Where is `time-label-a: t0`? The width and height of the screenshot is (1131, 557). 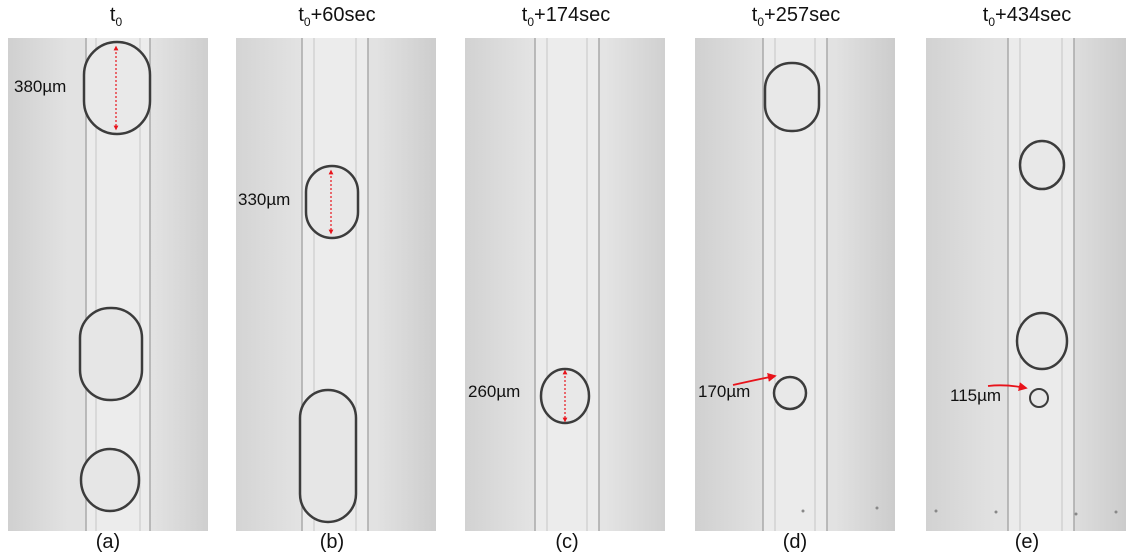 time-label-a: t0 is located at coordinates (116, 16).